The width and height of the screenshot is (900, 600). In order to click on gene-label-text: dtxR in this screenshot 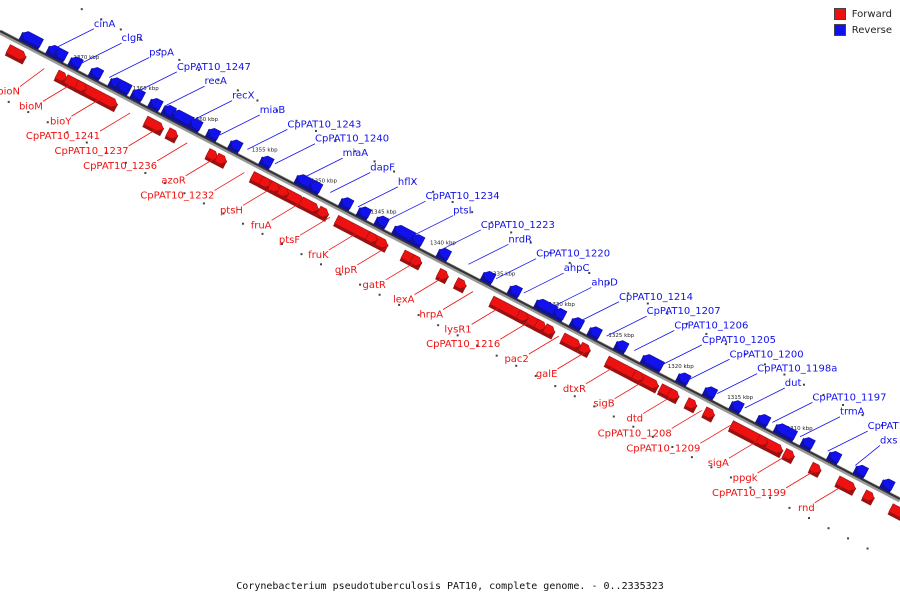, I will do `click(574, 389)`.